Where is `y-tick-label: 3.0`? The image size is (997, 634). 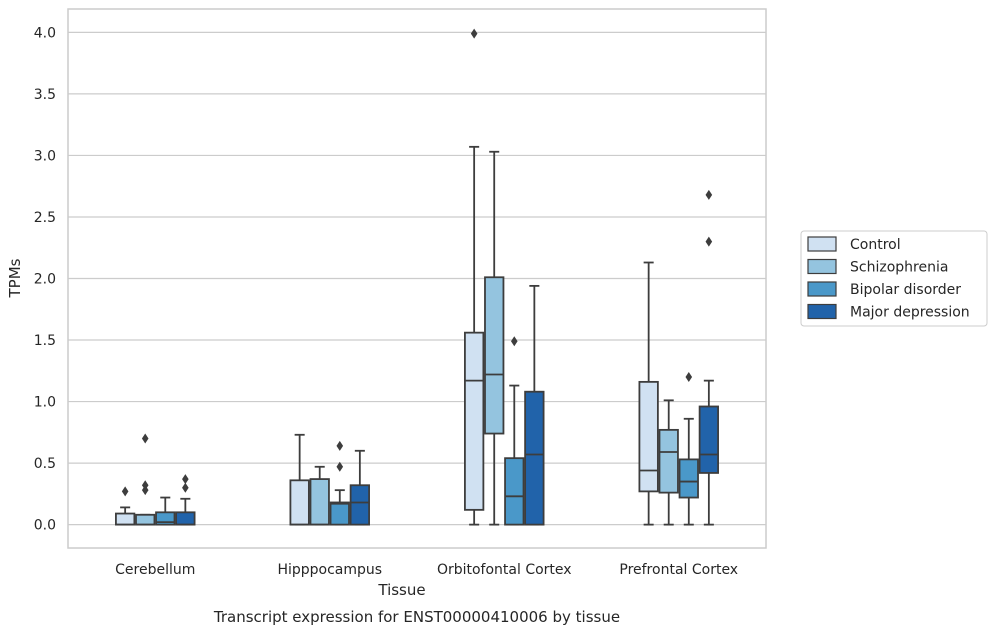
y-tick-label: 3.0 is located at coordinates (45, 156).